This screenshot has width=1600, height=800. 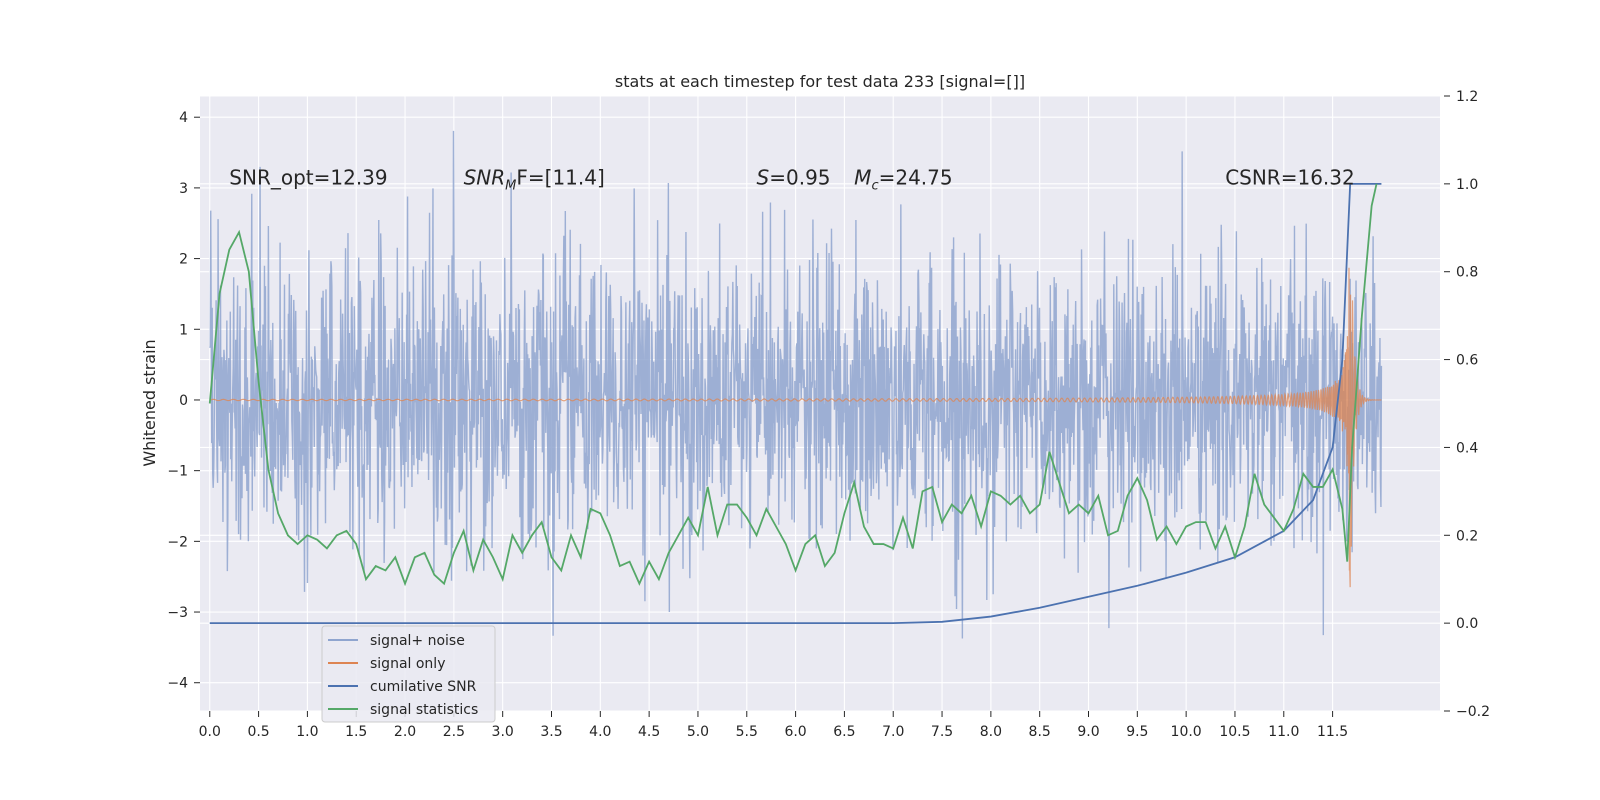 What do you see at coordinates (183, 260) in the screenshot?
I see `y-tick-label: 2` at bounding box center [183, 260].